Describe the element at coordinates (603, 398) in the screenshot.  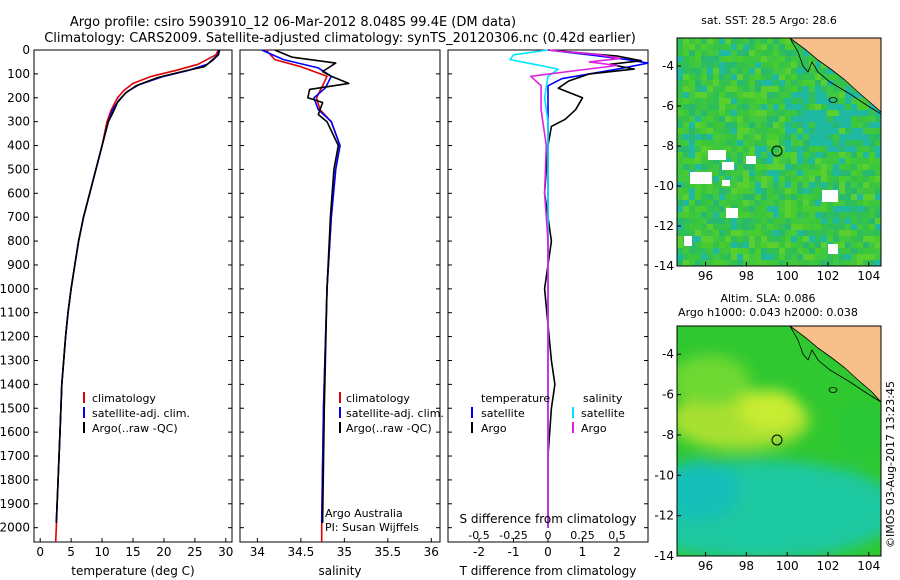
I see `legend-title-salinity: salinity` at that location.